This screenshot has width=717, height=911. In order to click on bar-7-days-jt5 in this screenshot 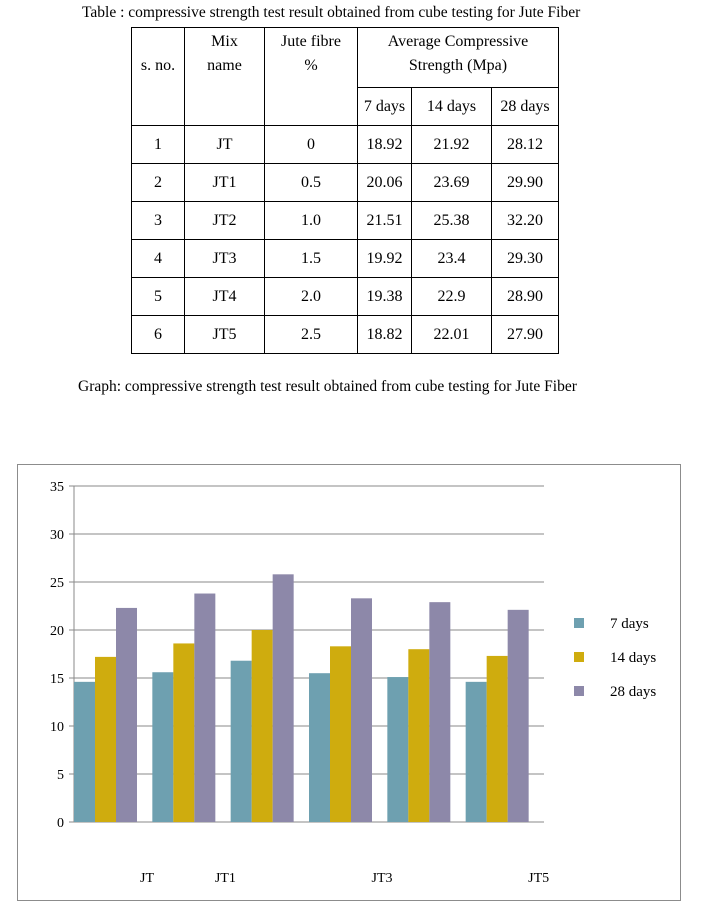, I will do `click(476, 751)`.